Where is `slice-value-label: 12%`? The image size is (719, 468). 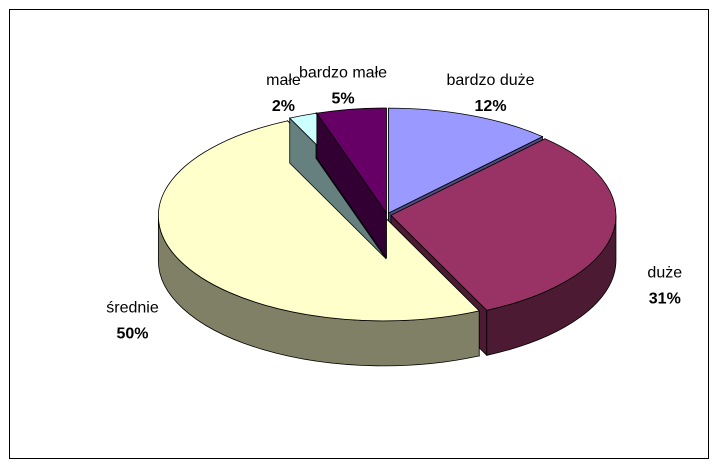 slice-value-label: 12% is located at coordinates (491, 106).